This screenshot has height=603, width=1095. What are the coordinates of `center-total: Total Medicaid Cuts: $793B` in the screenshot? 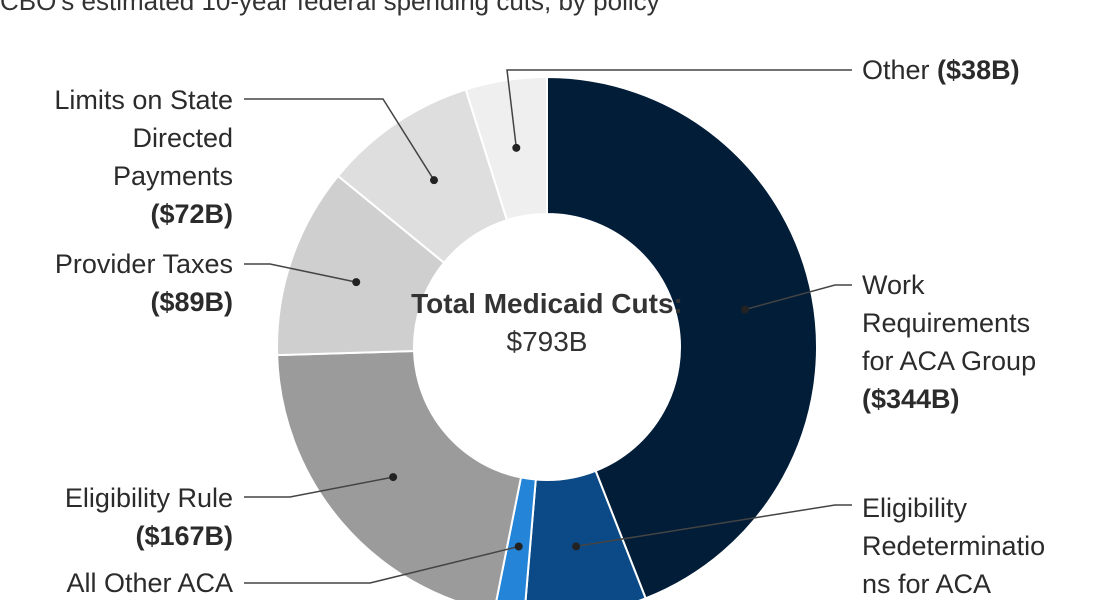 It's located at (547, 323).